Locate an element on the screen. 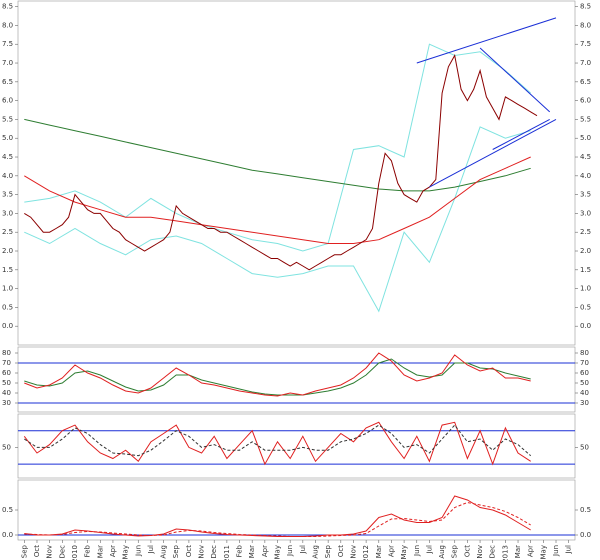 This screenshot has width=600, height=560. x-tick-label: 2012 is located at coordinates (366, 552).